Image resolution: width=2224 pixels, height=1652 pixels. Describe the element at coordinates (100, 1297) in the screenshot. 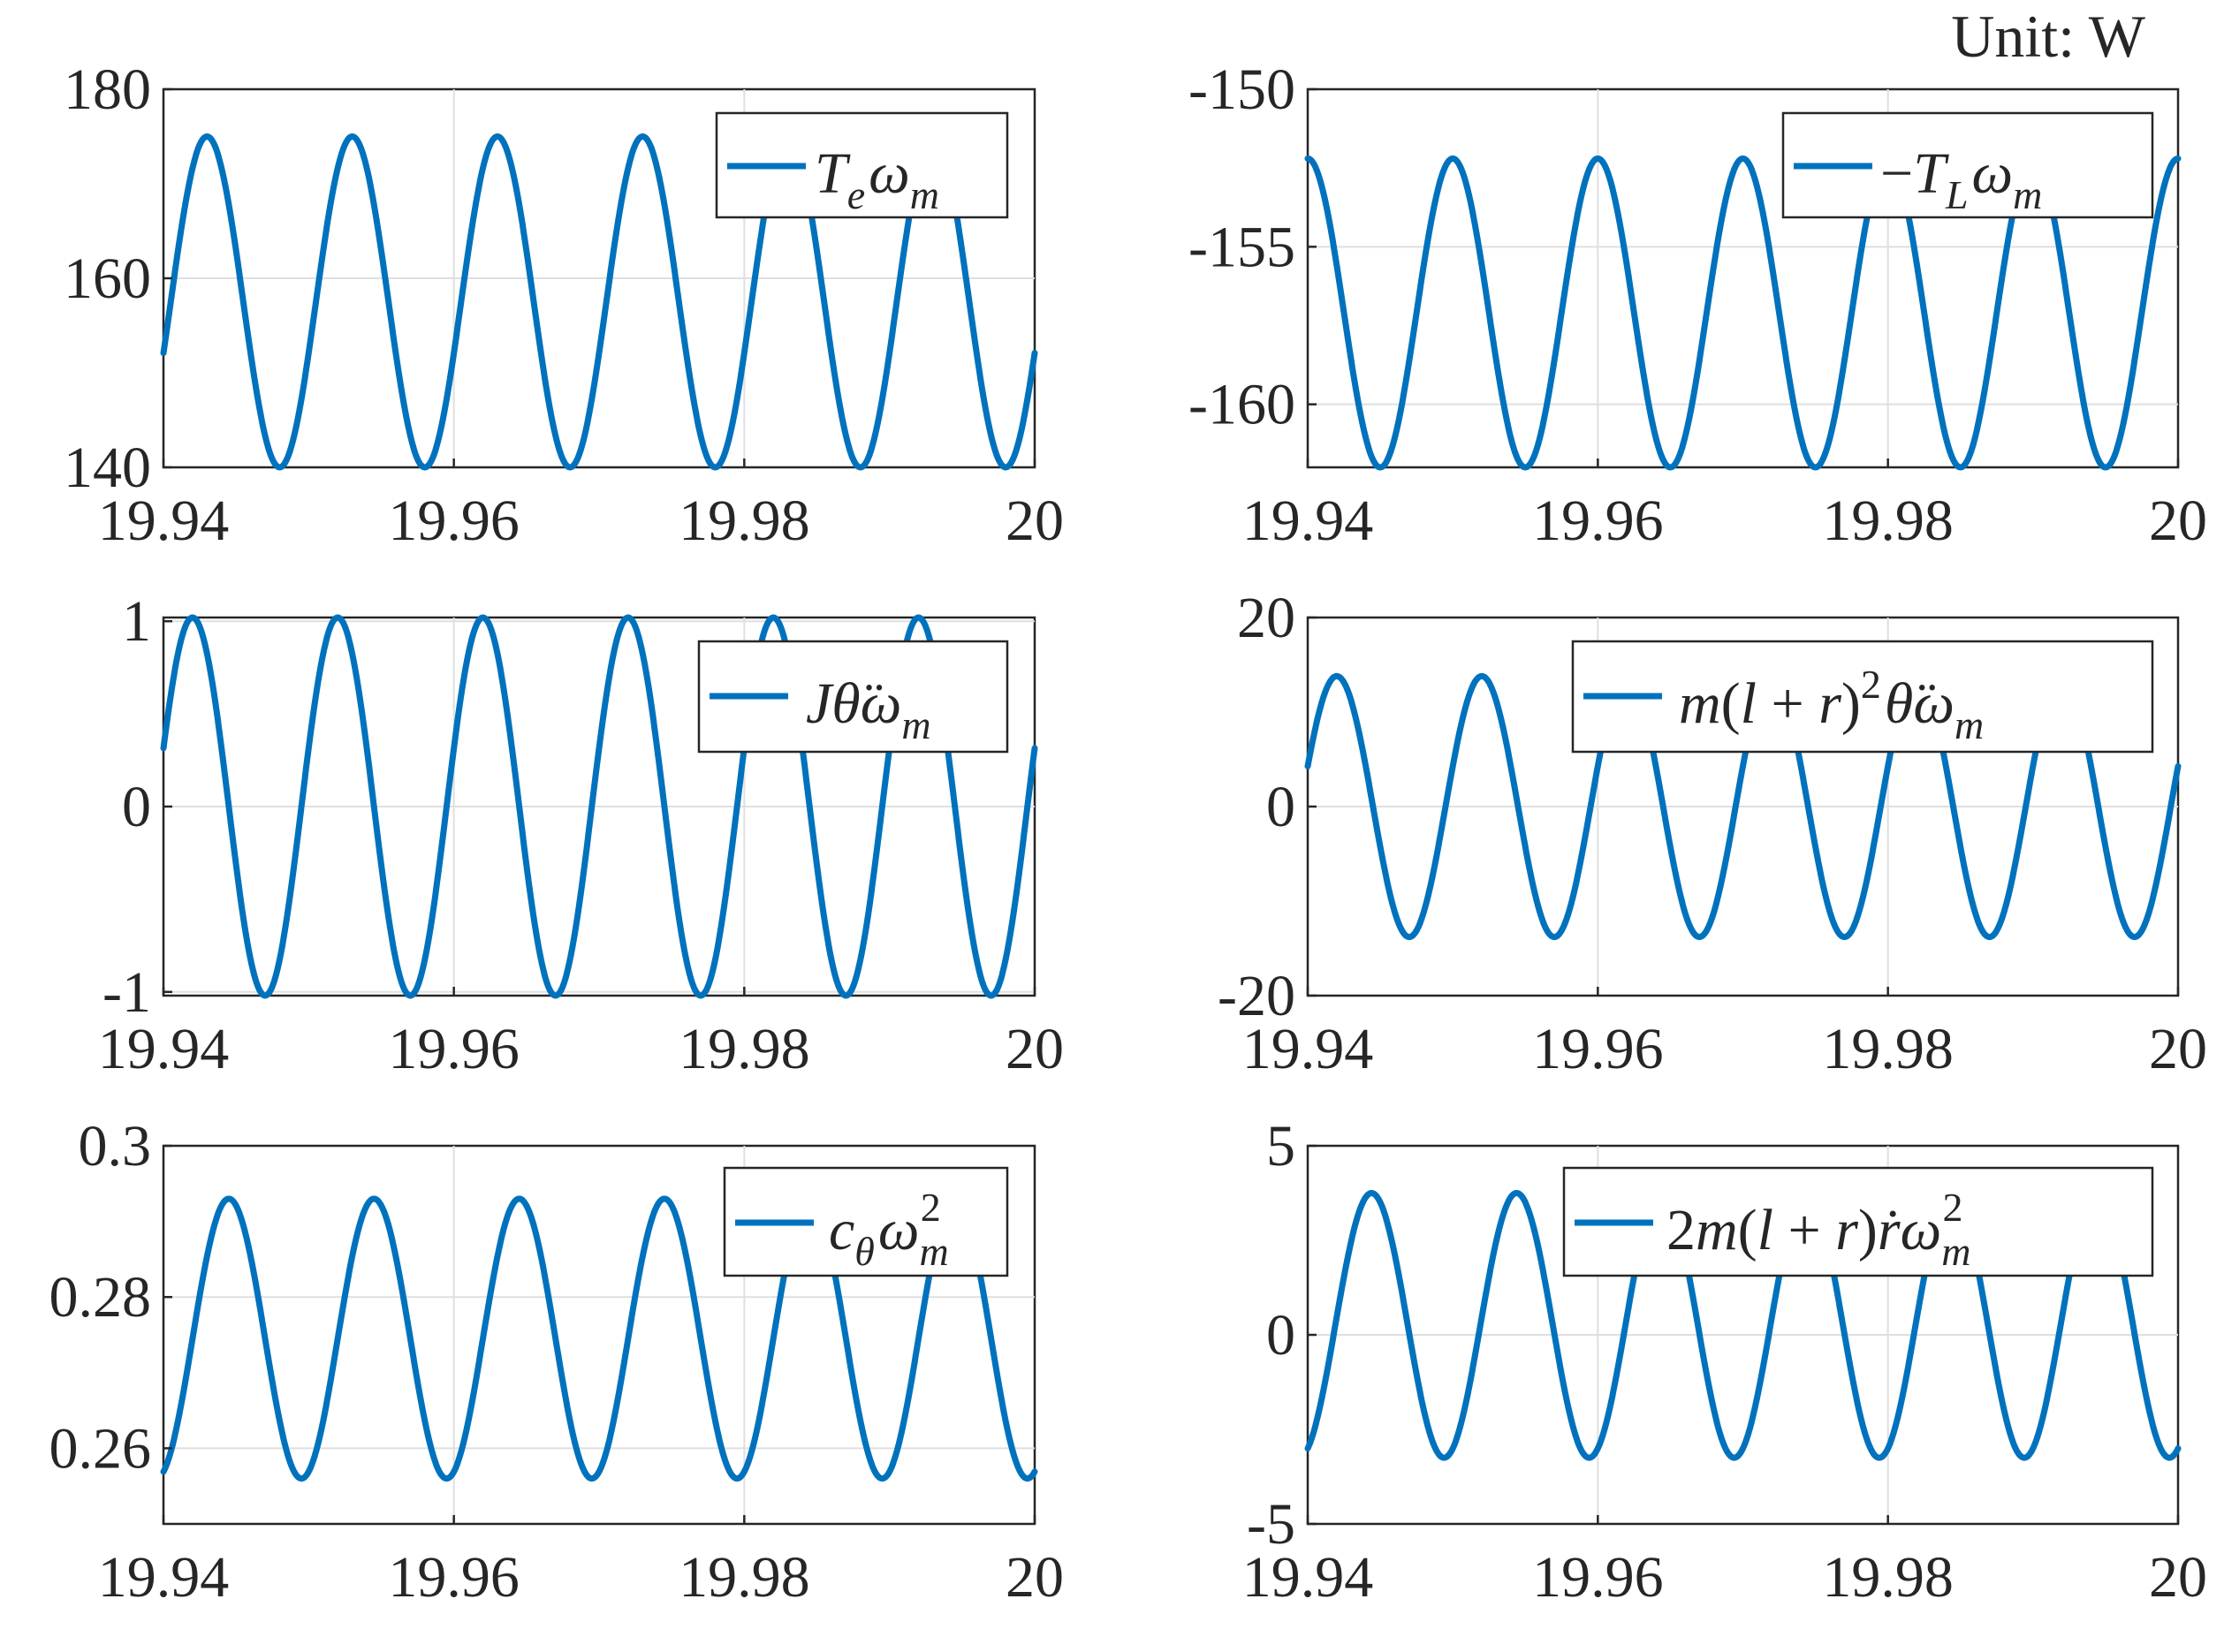

I see `y-tick-label: 0.28` at that location.